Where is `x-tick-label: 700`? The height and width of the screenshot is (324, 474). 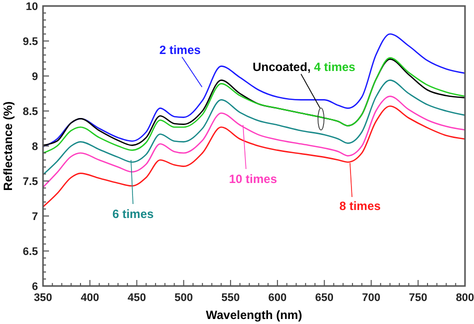
x-tick-label: 700 is located at coordinates (371, 298).